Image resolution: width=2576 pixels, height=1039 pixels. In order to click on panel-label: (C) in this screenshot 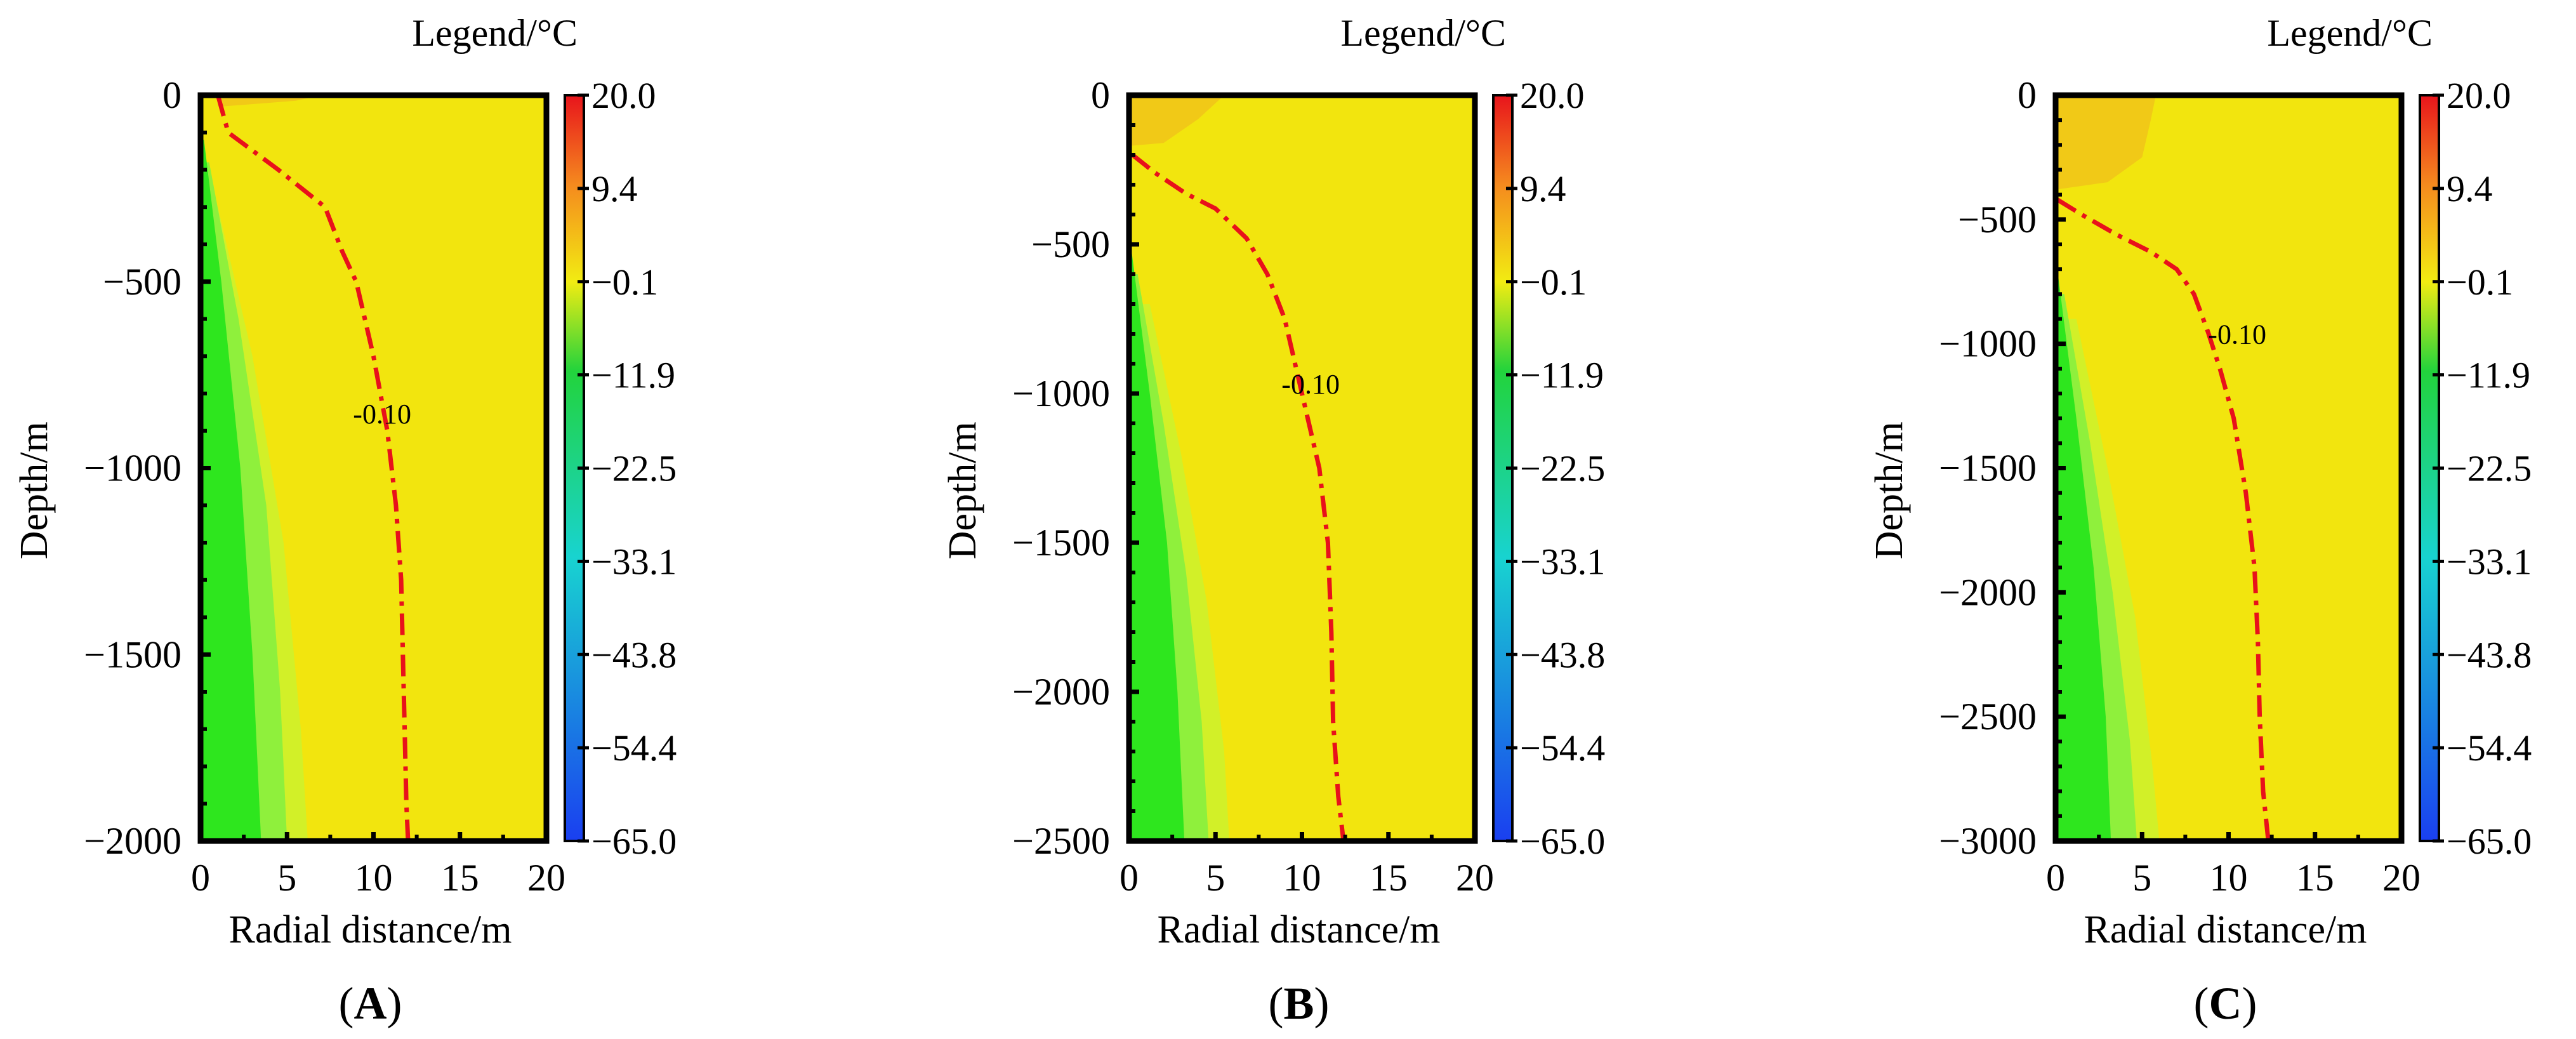, I will do `click(2226, 1003)`.